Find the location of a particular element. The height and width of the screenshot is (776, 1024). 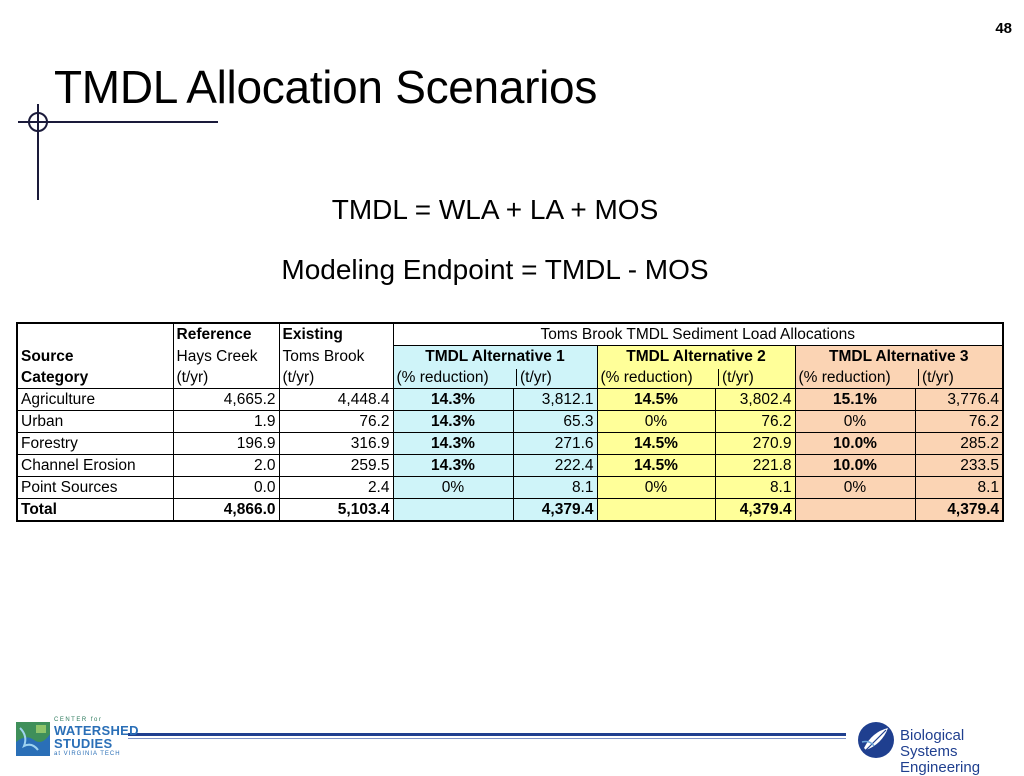

existing-header: Existing is located at coordinates (336, 334).